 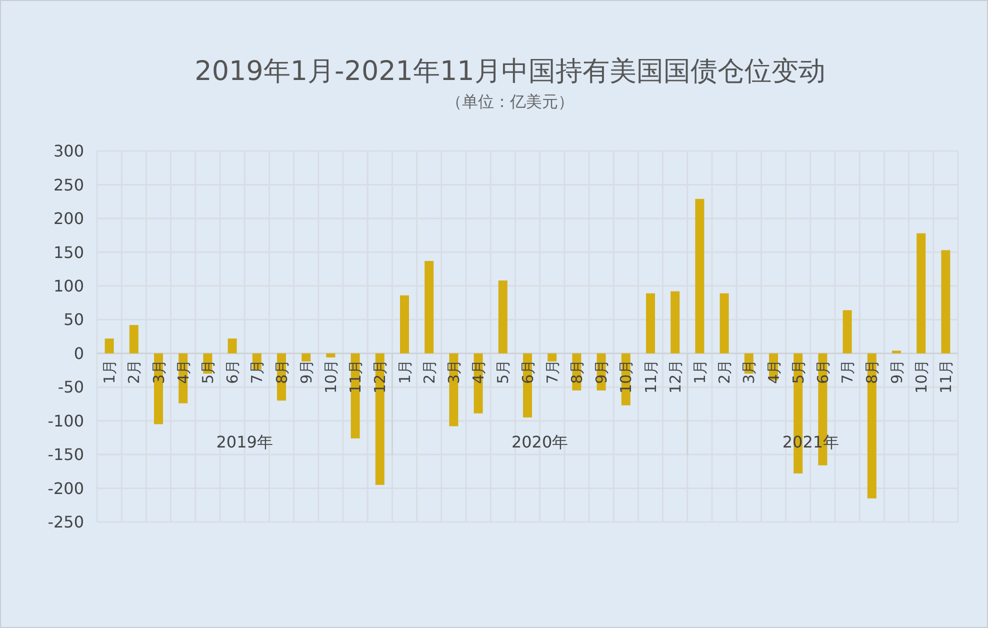 I want to click on chart-subtitle: （单位：亿美元）, so click(x=510, y=101).